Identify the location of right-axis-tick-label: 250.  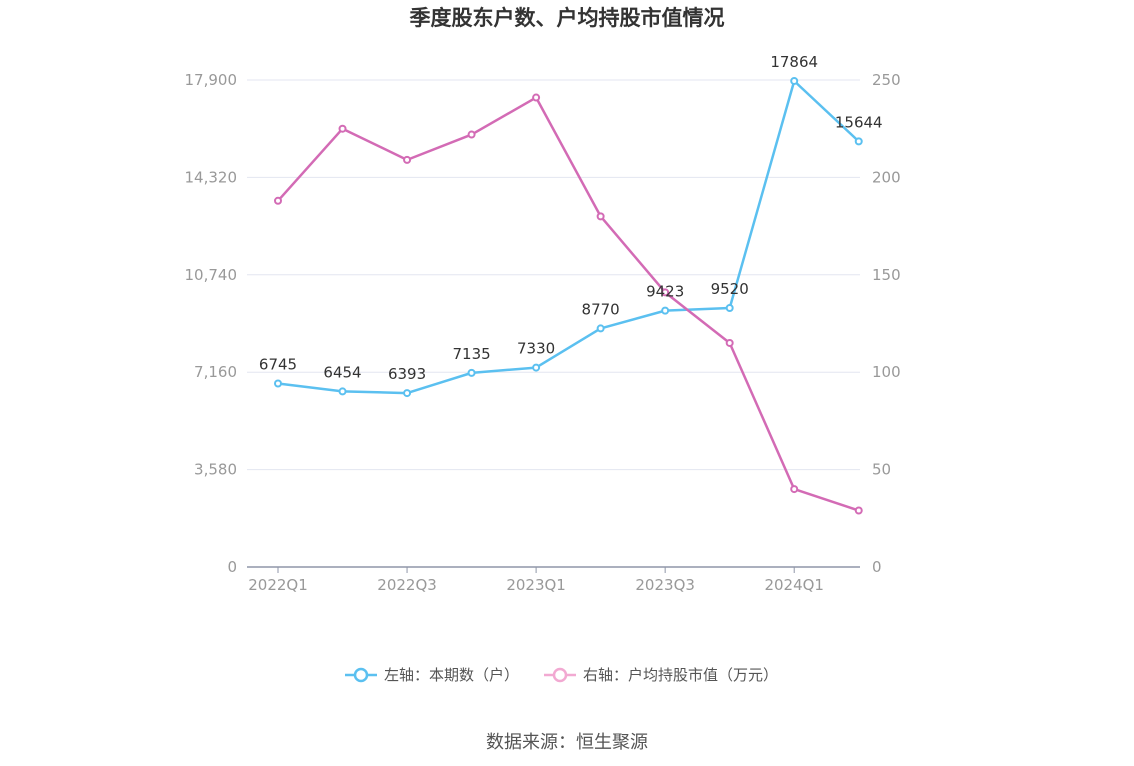
(886, 80).